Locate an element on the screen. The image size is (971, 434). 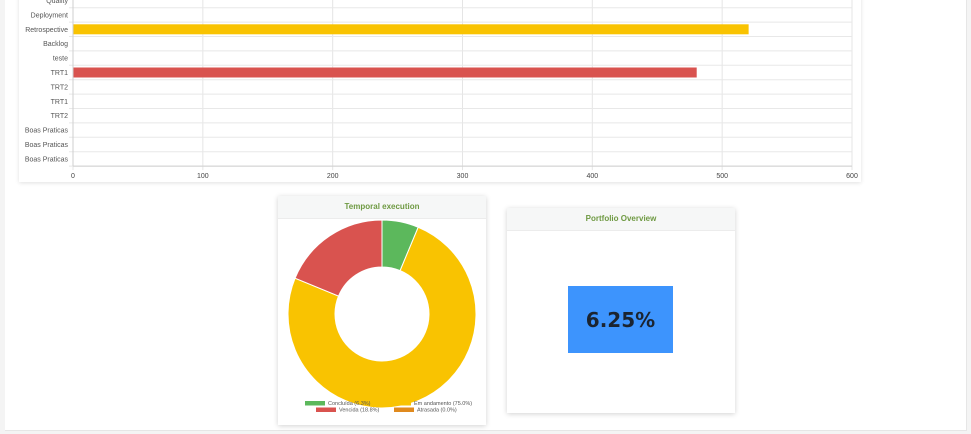
category-label: Deployment is located at coordinates (49, 15).